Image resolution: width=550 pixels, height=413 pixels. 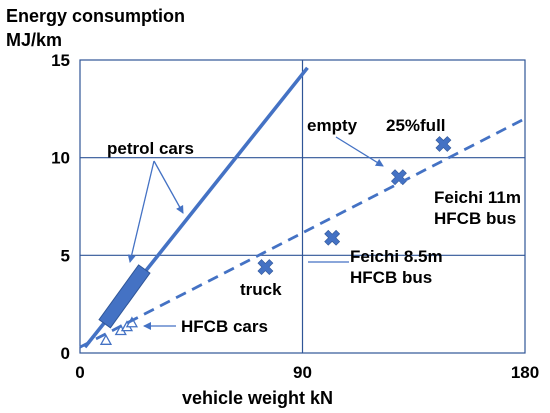 What do you see at coordinates (106, 339) in the screenshot?
I see `hfcb-car-point` at bounding box center [106, 339].